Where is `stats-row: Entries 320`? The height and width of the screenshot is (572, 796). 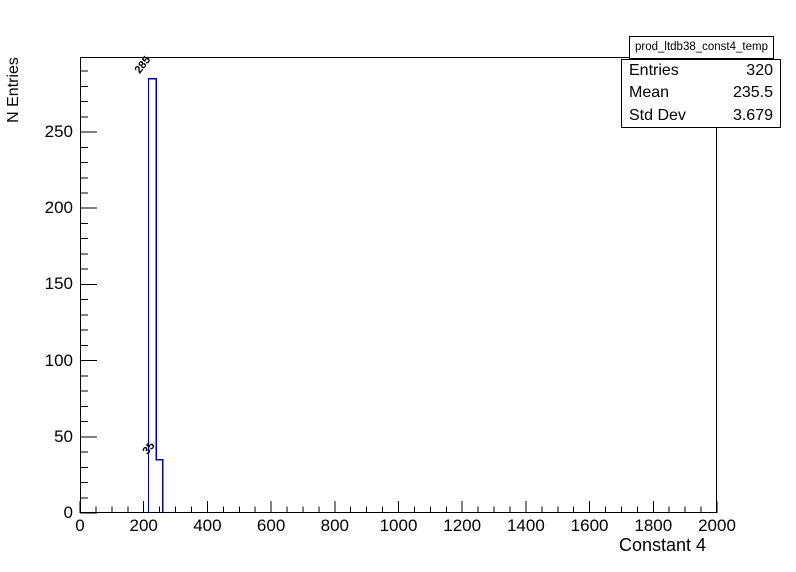
stats-row: Entries 320 is located at coordinates (701, 71).